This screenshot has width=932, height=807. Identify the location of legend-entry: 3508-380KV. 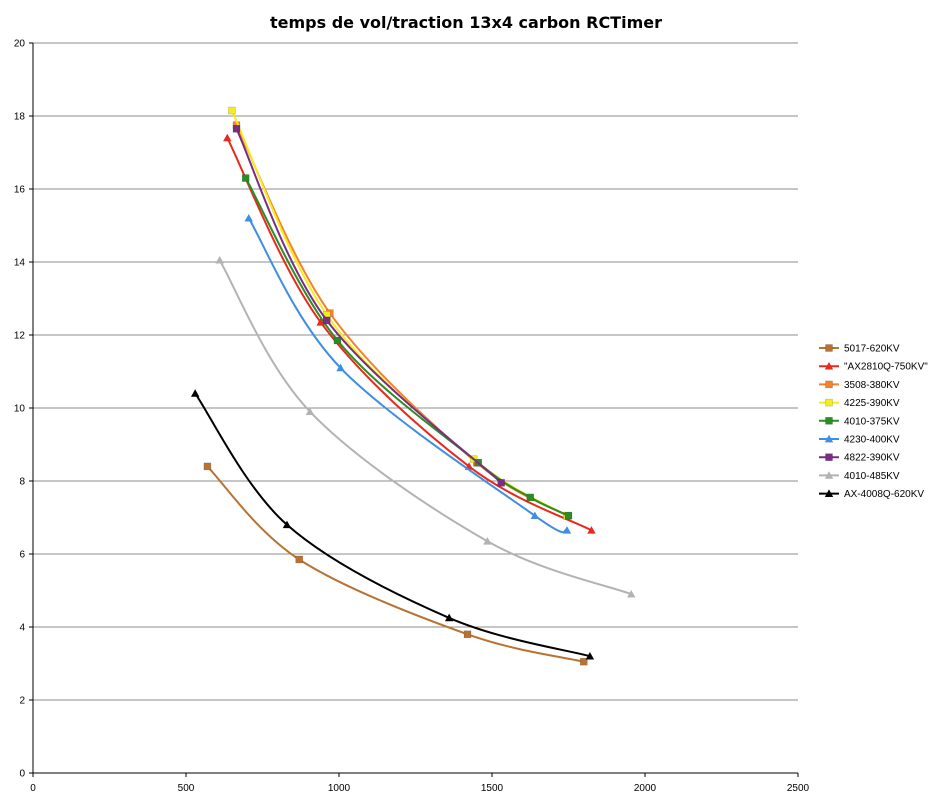
(859, 385).